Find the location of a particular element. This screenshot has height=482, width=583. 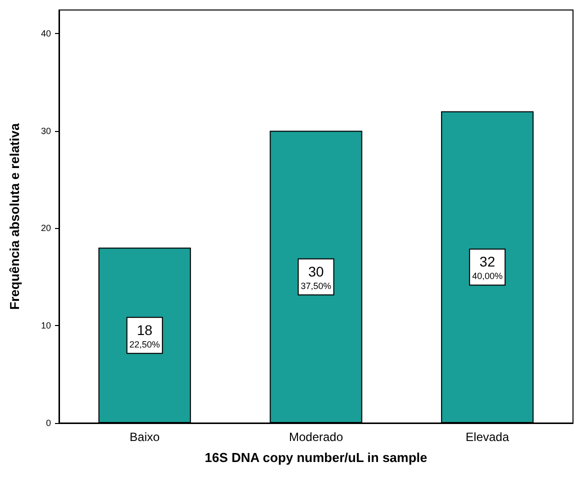

data-label: 18 22,50% is located at coordinates (144, 336).